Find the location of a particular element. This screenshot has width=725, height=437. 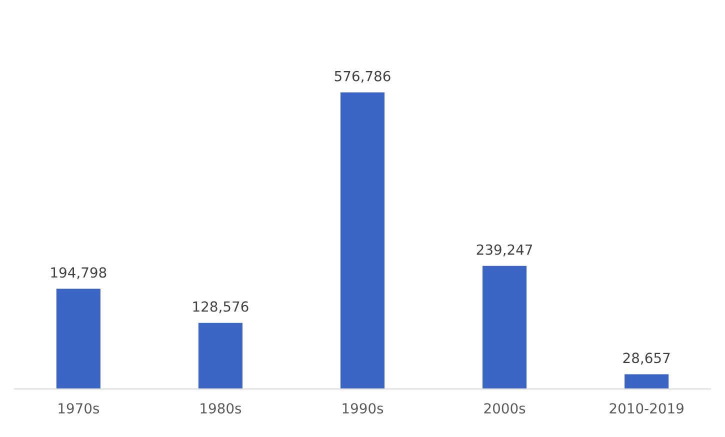

data-label: 194,798 is located at coordinates (78, 273).